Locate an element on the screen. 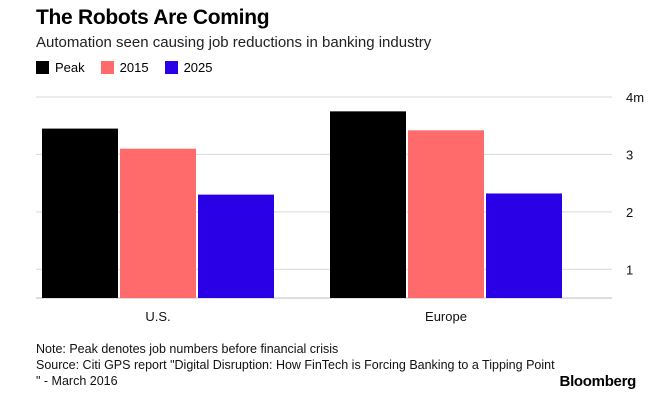 Image resolution: width=670 pixels, height=400 pixels. bar-2025-europe is located at coordinates (524, 245).